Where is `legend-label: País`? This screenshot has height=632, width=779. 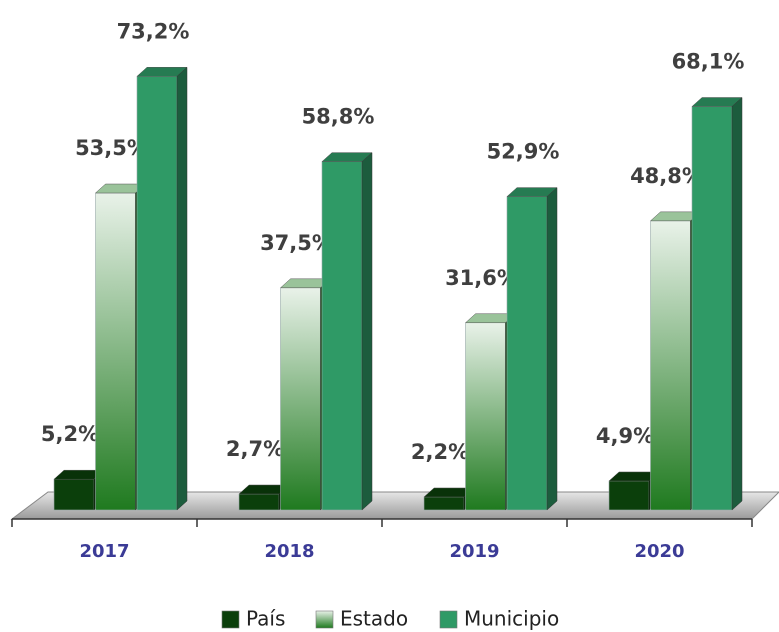 legend-label: País is located at coordinates (265, 619).